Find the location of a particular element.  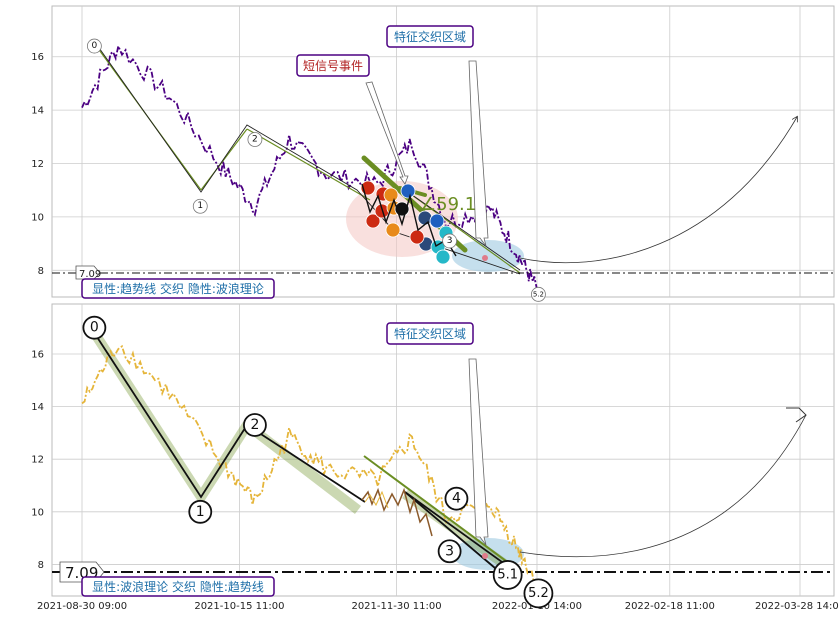

top-callout-signal-text: 短信号事件 is located at coordinates (333, 66).